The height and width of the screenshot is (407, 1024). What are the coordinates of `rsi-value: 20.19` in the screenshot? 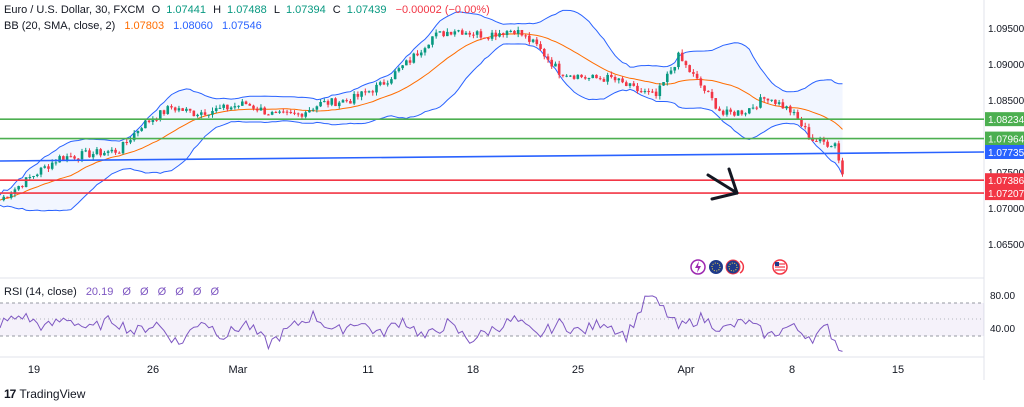 It's located at (99, 292).